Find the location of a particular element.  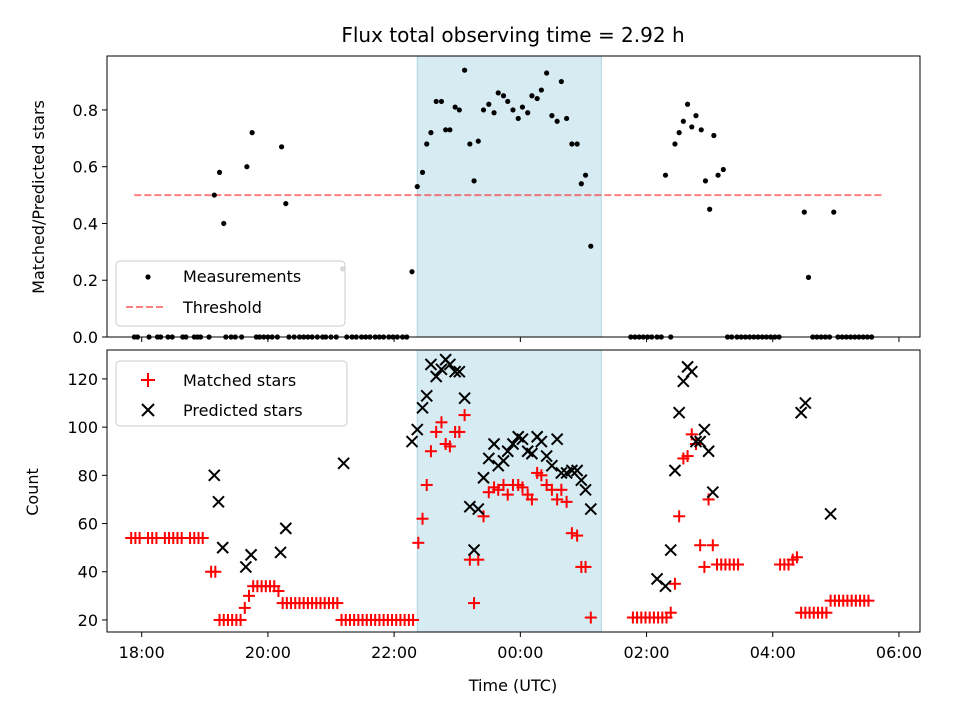

legend-measurements-label: Measurements is located at coordinates (242, 276).